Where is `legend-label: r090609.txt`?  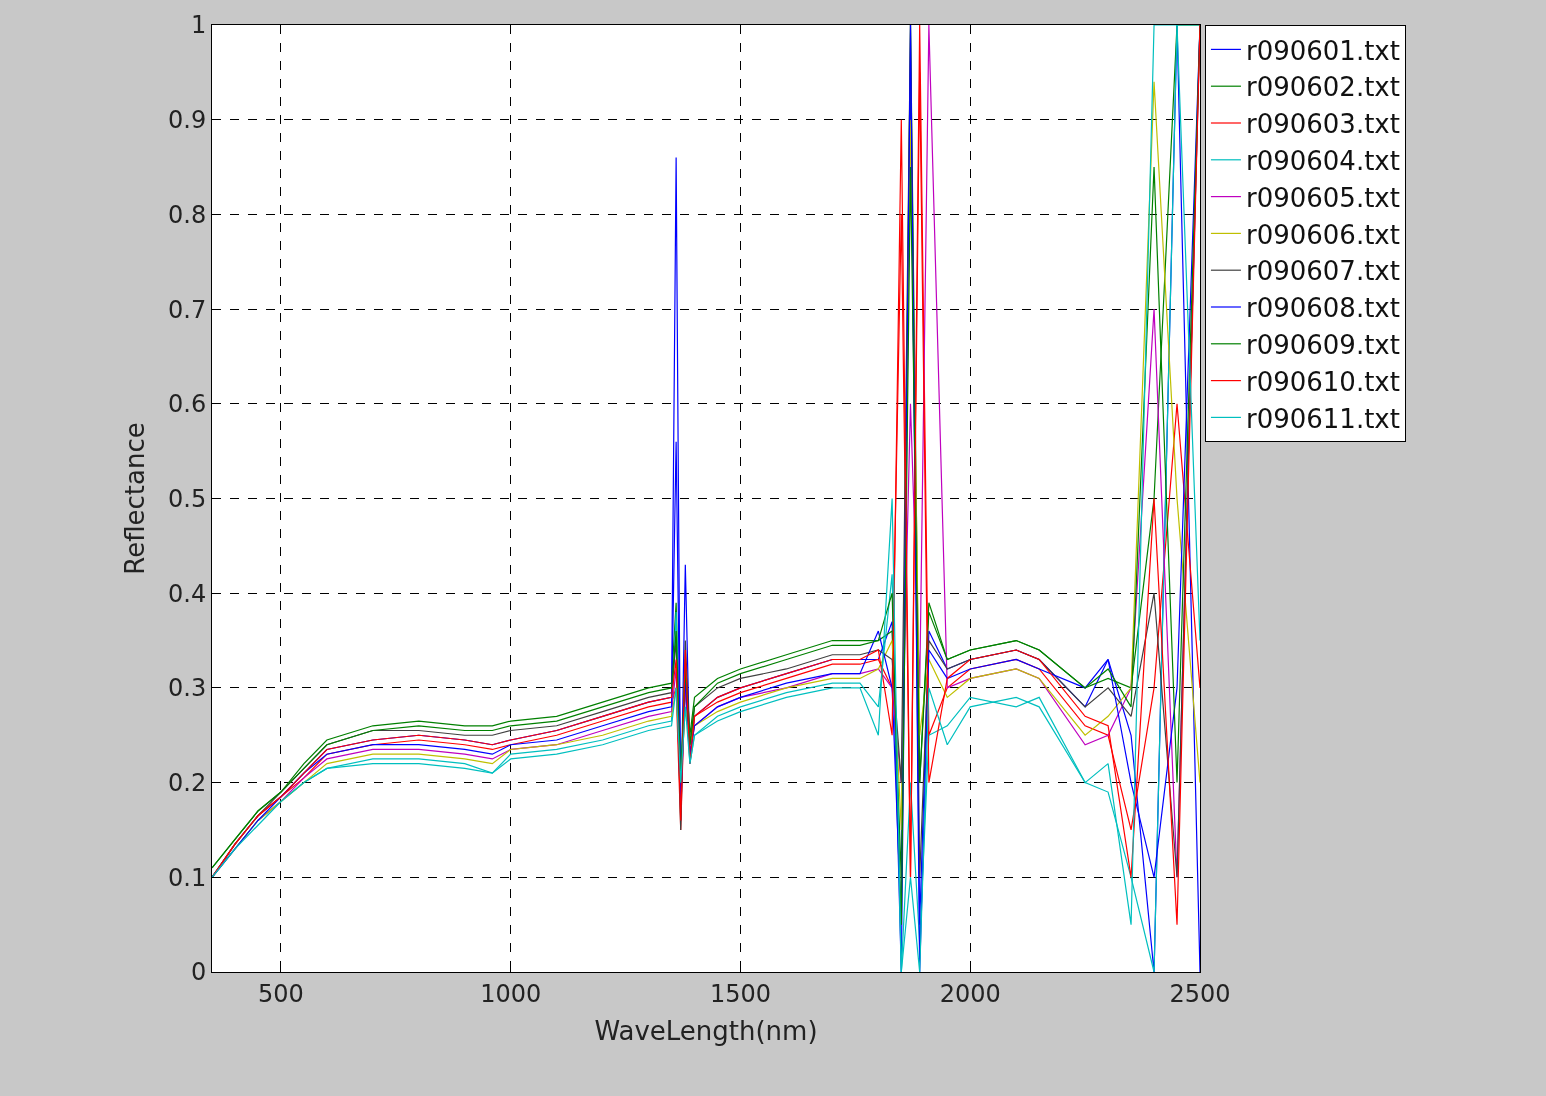 legend-label: r090609.txt is located at coordinates (1322, 344).